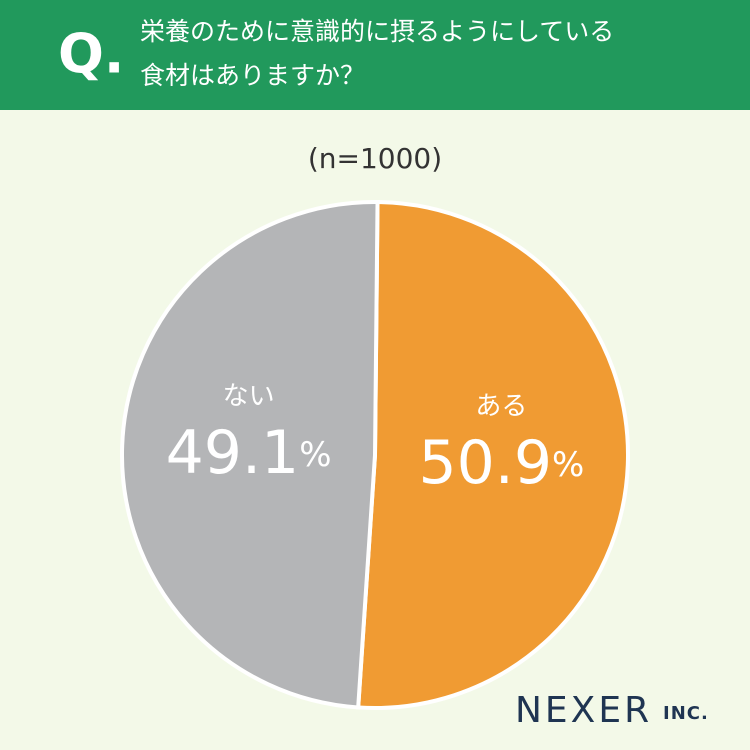 This screenshot has width=750, height=750. What do you see at coordinates (377, 31) in the screenshot?
I see `title-line: 栄養のために意識的に摂るようにしている` at bounding box center [377, 31].